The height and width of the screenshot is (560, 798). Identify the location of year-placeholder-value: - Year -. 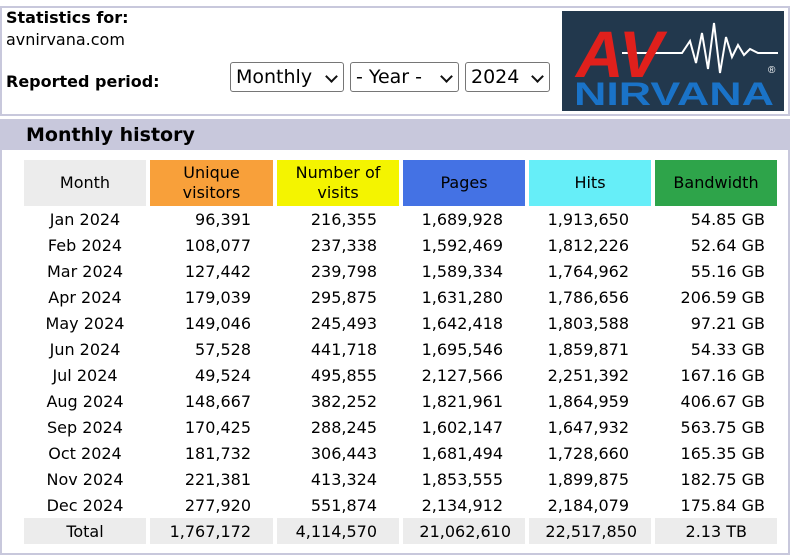
(389, 77).